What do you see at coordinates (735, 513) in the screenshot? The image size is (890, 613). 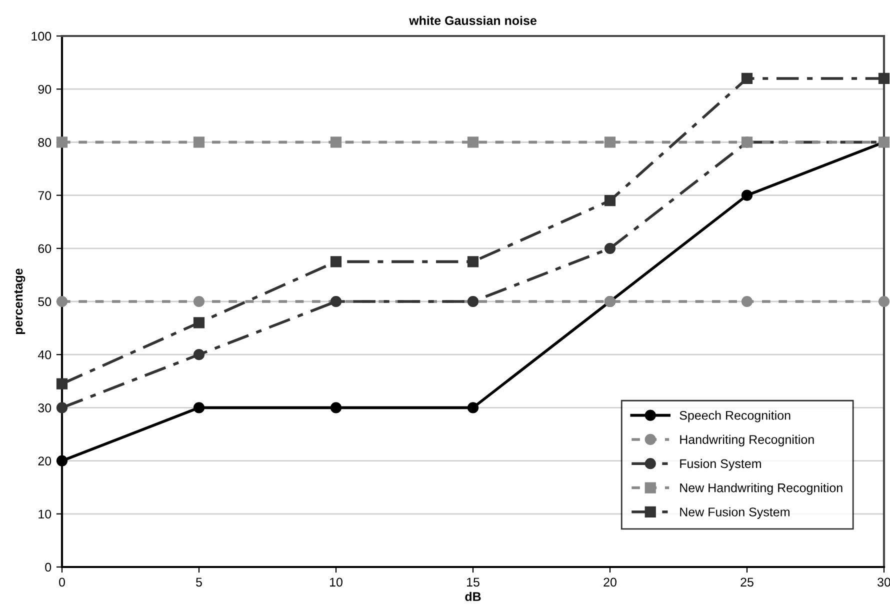 I see `legend-label: New Fusion System` at bounding box center [735, 513].